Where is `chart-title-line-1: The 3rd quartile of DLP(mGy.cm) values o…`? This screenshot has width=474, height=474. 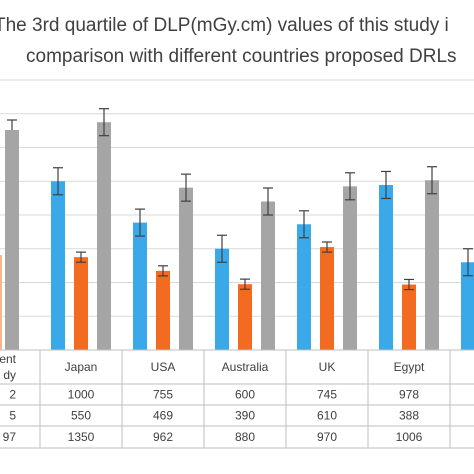
chart-title-line-1: The 3rd quartile of DLP(mGy.cm) values o… is located at coordinates (224, 25).